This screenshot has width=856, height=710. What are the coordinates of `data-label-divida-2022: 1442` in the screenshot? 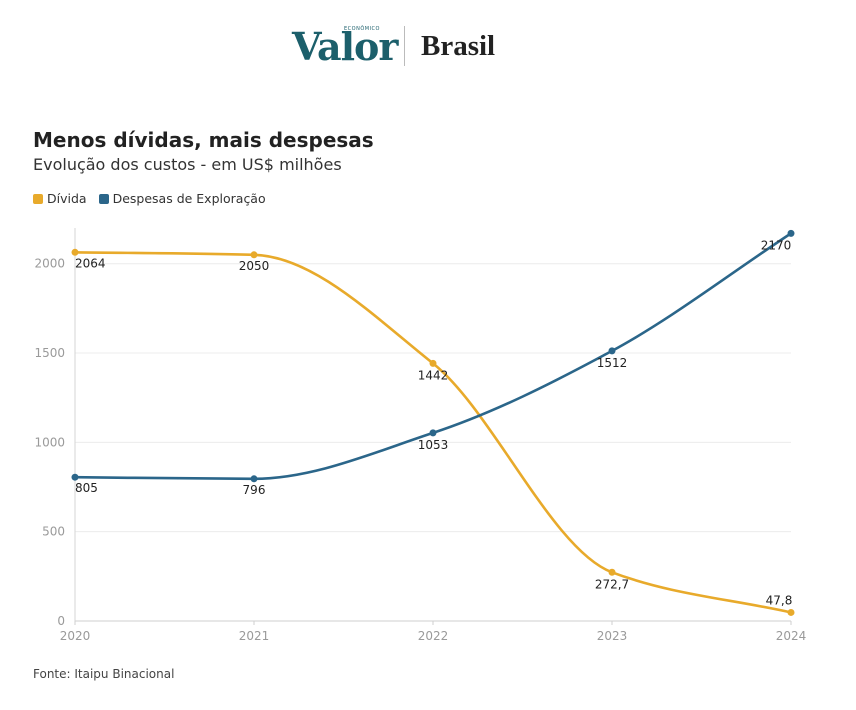 It's located at (433, 375).